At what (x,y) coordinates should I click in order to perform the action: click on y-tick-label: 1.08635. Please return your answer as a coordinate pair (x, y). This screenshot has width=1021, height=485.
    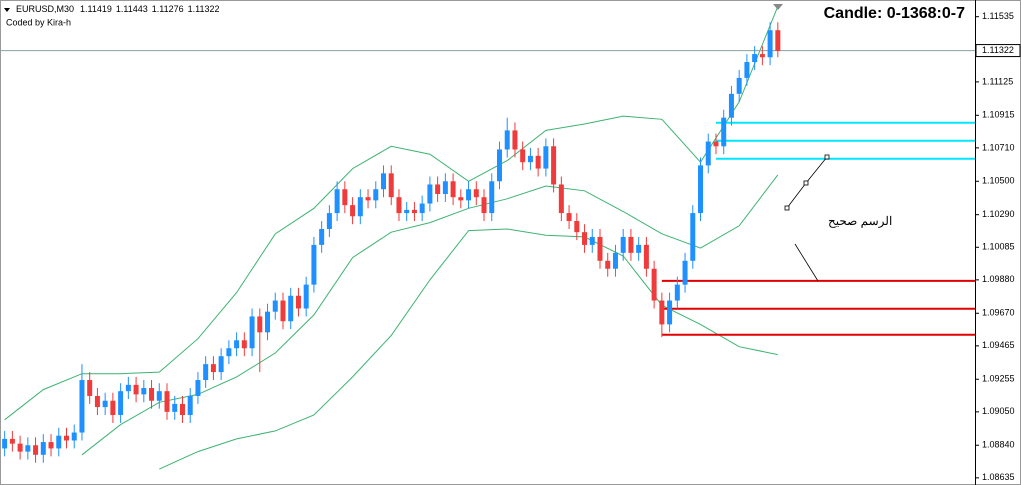
    Looking at the image, I should click on (998, 477).